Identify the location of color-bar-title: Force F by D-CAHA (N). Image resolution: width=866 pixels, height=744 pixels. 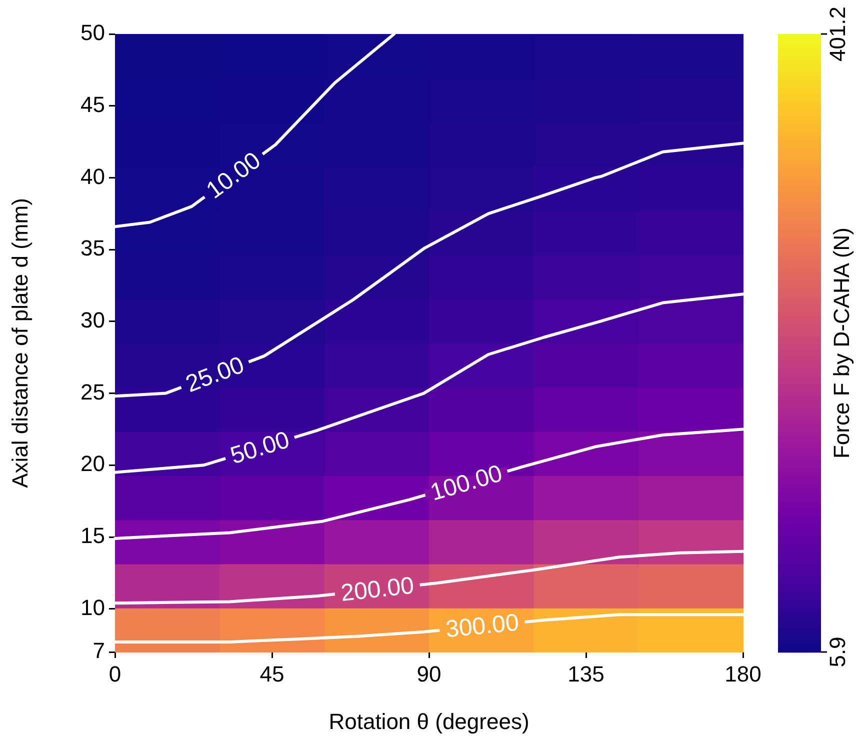
(841, 343).